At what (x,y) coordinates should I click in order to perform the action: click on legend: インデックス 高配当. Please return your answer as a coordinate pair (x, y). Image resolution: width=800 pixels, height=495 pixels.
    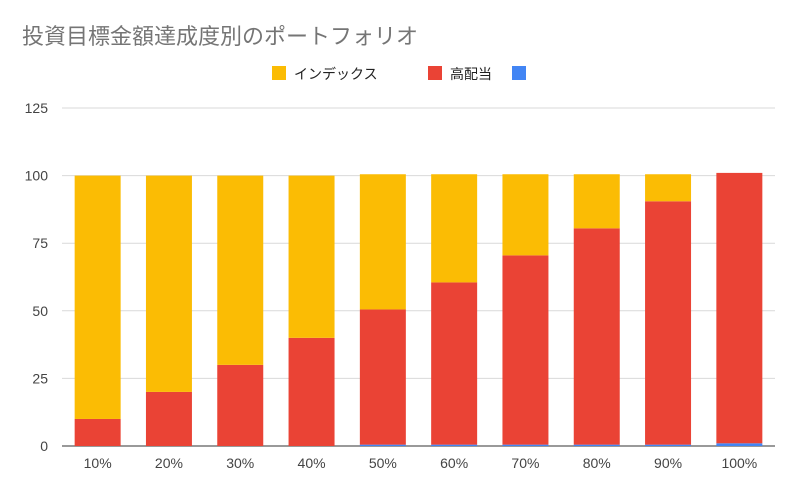
    Looking at the image, I should click on (399, 74).